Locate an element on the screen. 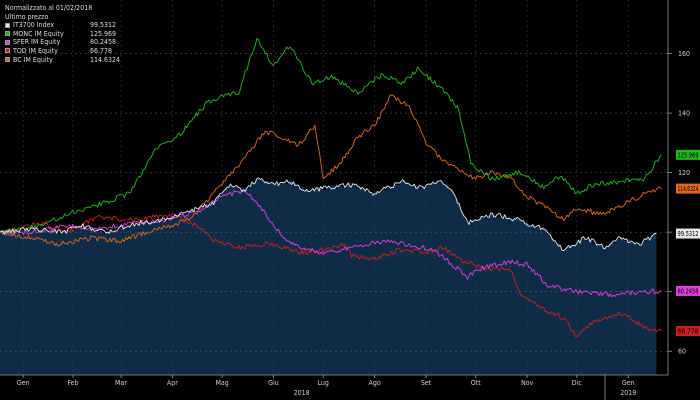 This screenshot has width=700, height=400. y-tick-label: 140 is located at coordinates (684, 114).